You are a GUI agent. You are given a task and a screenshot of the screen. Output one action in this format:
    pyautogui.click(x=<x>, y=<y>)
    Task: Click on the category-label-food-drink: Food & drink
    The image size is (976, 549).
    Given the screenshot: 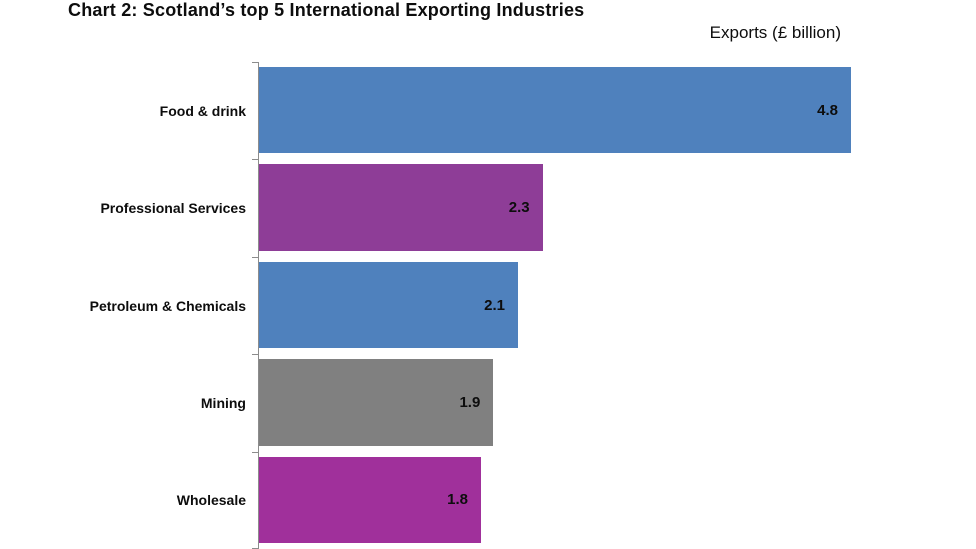 What is the action you would take?
    pyautogui.click(x=202, y=110)
    